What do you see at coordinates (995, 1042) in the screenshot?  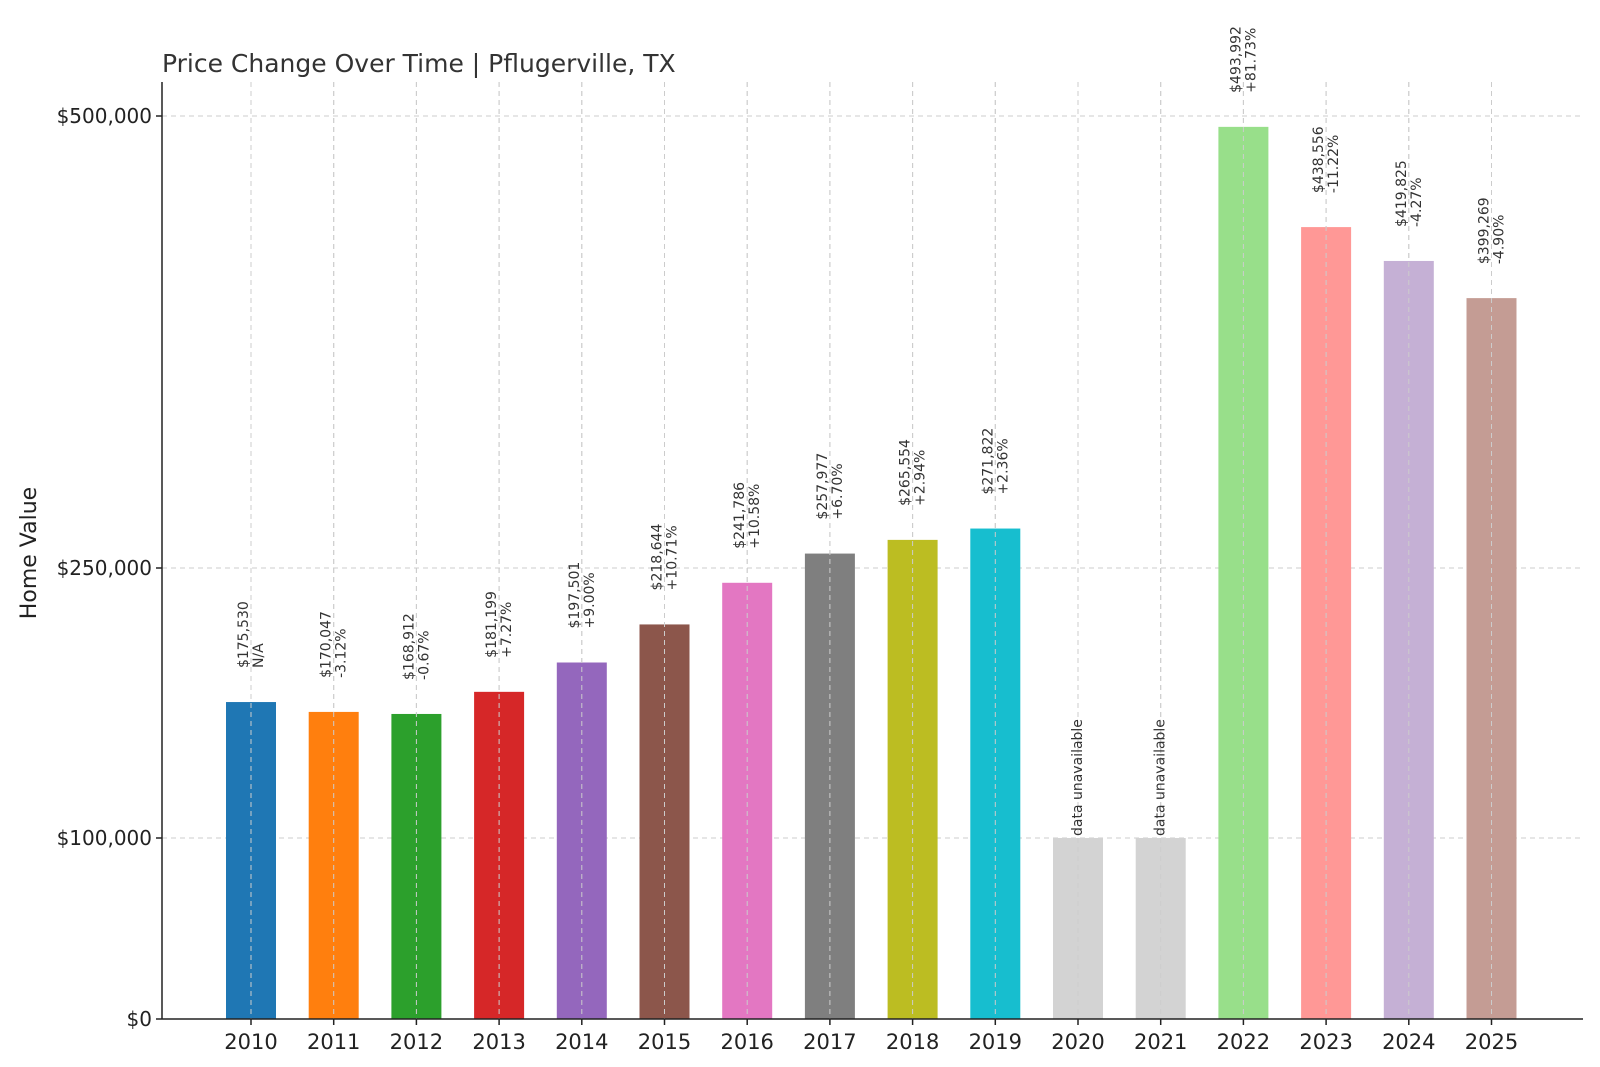 I see `x-tick-label-2019: 2019` at bounding box center [995, 1042].